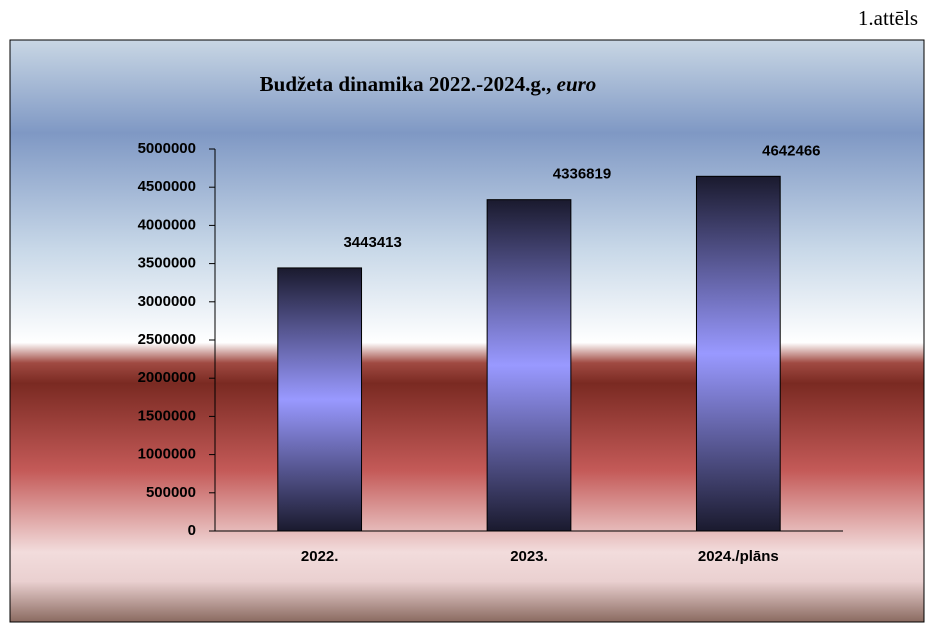 This screenshot has width=926, height=624. What do you see at coordinates (577, 84) in the screenshot?
I see `title-unit: euro` at bounding box center [577, 84].